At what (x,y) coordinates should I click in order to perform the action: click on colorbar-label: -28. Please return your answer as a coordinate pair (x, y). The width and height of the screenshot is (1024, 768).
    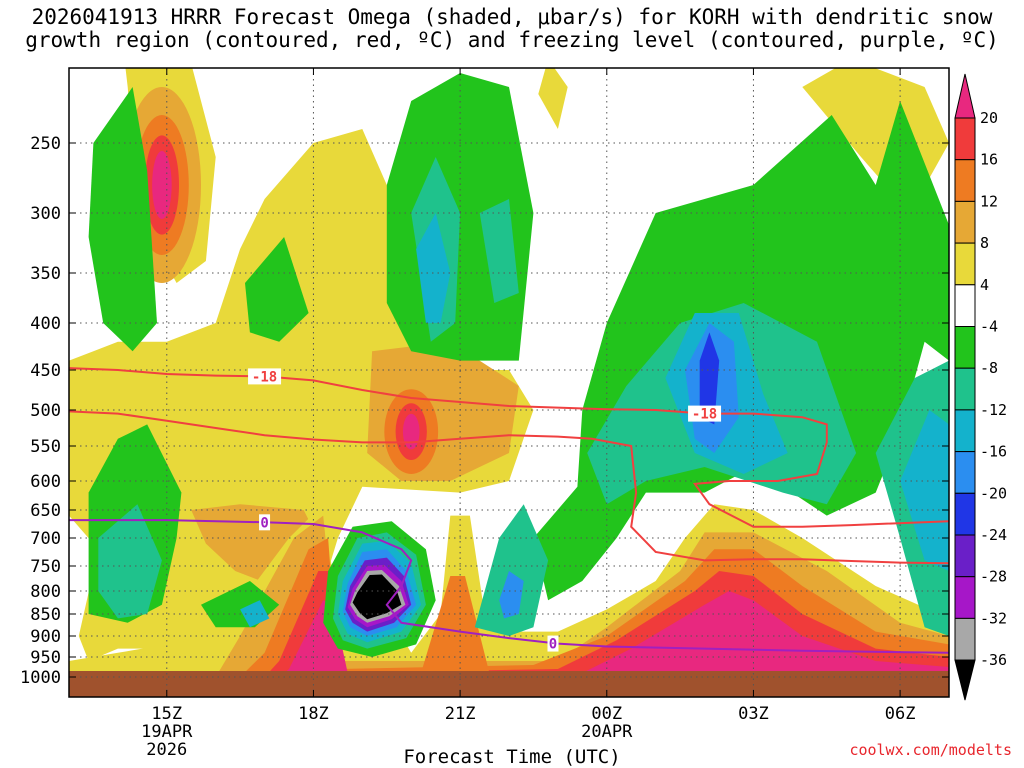
    Looking at the image, I should click on (993, 577).